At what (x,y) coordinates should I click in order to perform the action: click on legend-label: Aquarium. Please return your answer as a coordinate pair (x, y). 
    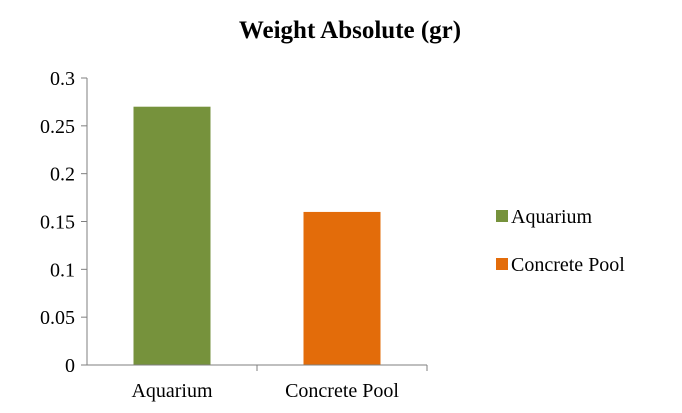
    Looking at the image, I should click on (552, 217).